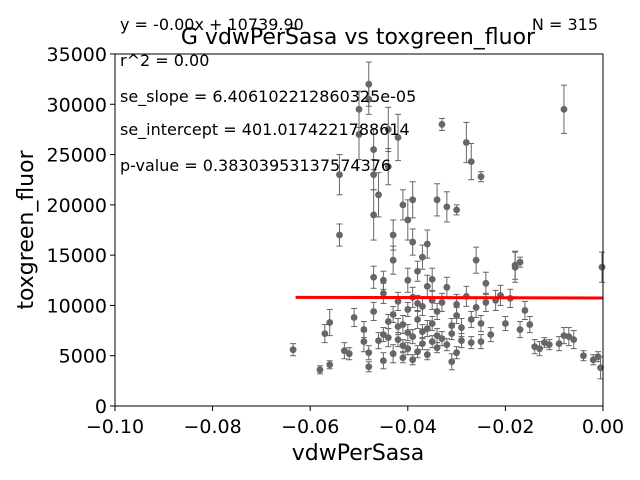 The image size is (640, 480). I want to click on regression-line, so click(449, 297).